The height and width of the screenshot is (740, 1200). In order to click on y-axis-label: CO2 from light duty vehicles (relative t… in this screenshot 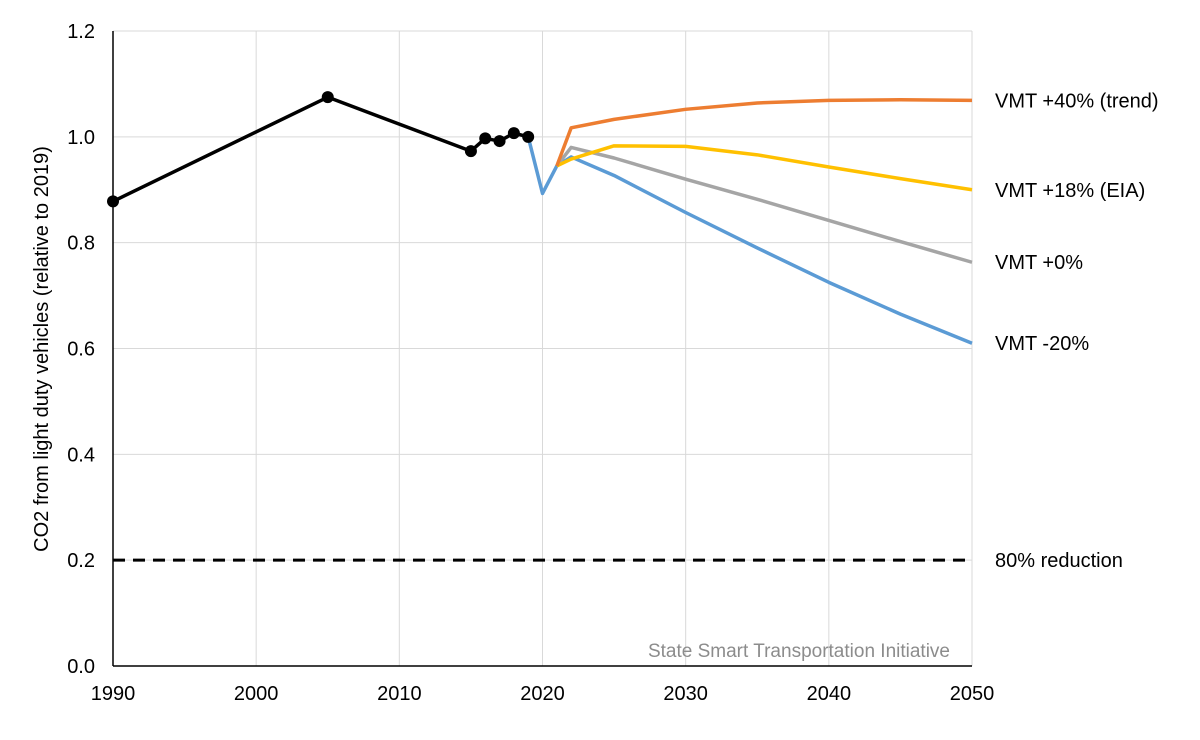, I will do `click(42, 349)`.